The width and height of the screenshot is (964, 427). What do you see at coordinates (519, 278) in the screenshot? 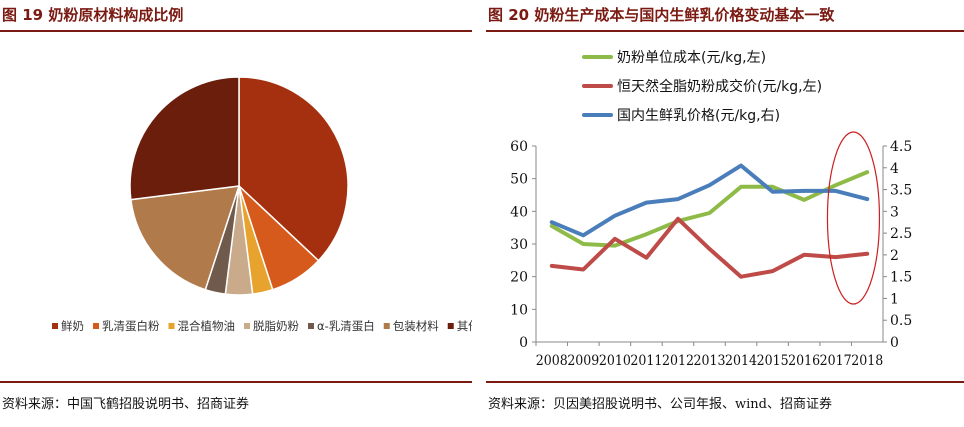
I see `left-tick-label: 20` at bounding box center [519, 278].